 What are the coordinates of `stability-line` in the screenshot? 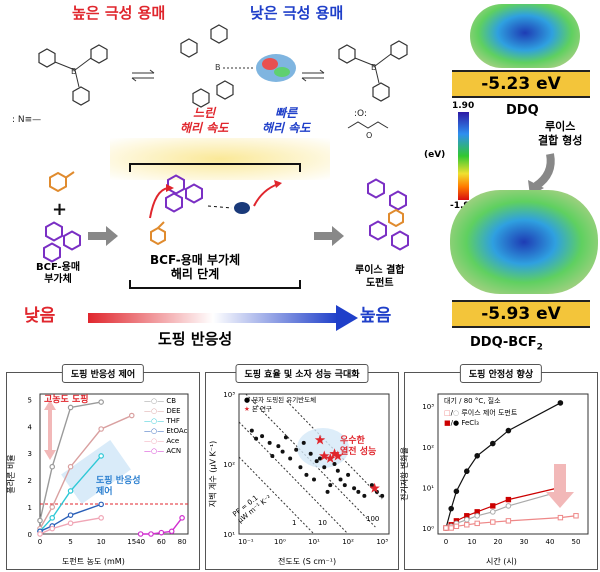 It's located at (503, 509).